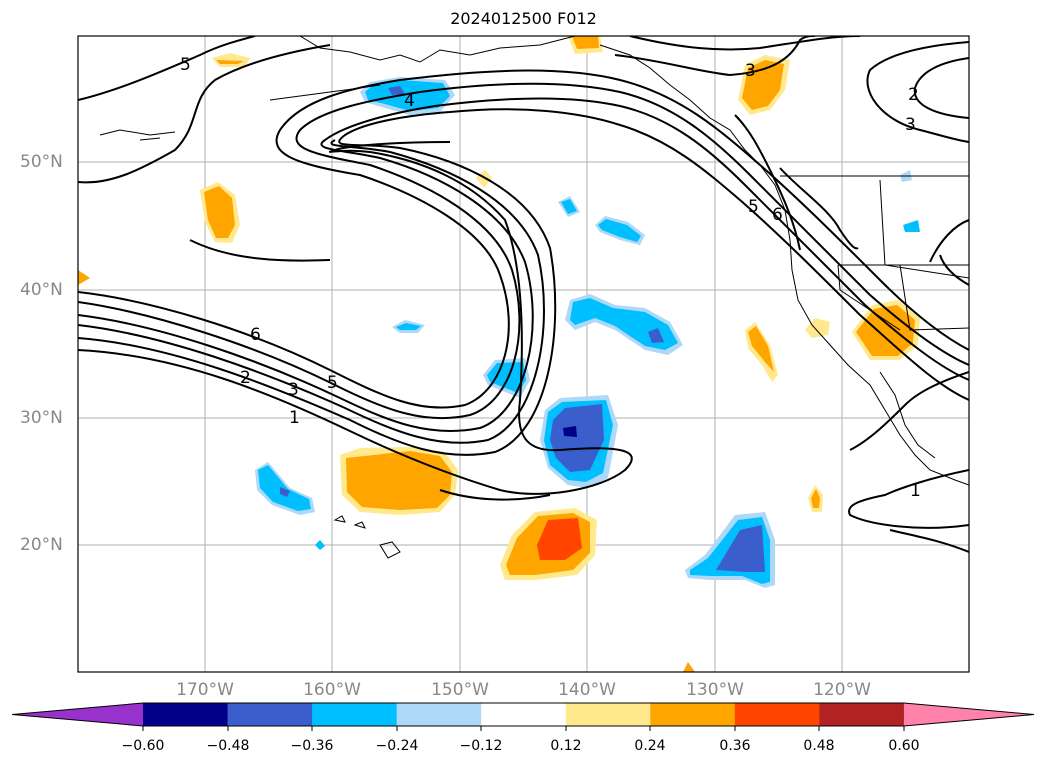 This screenshot has height=765, width=1047. What do you see at coordinates (968, 714) in the screenshot?
I see `colorbar-extend-max` at bounding box center [968, 714].